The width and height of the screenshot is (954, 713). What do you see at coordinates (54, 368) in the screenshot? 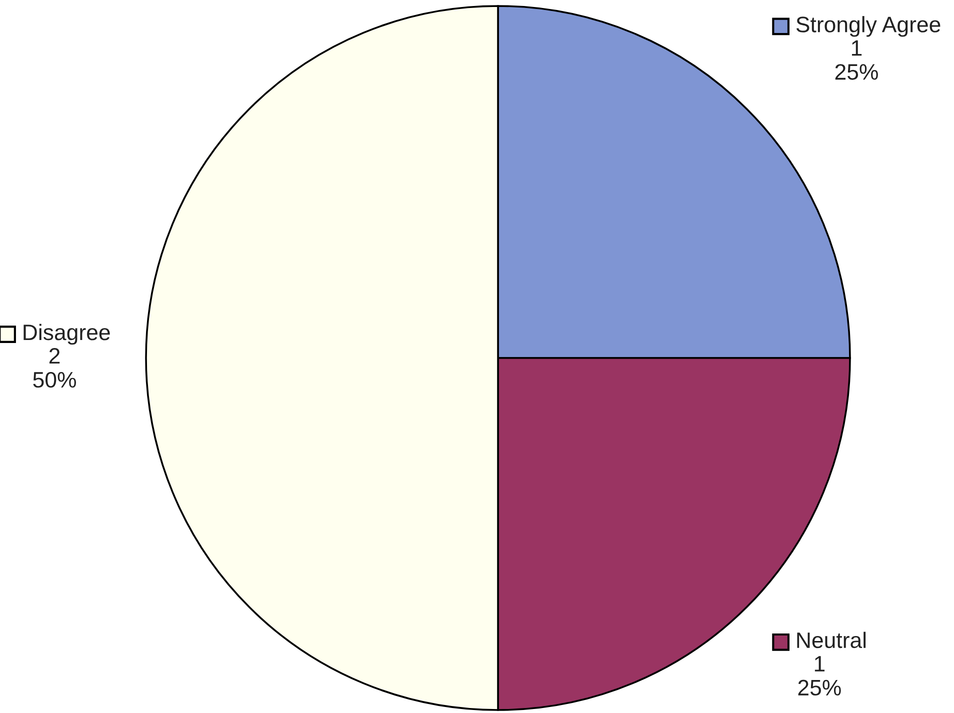
I see `data-label: 2 50%` at bounding box center [54, 368].